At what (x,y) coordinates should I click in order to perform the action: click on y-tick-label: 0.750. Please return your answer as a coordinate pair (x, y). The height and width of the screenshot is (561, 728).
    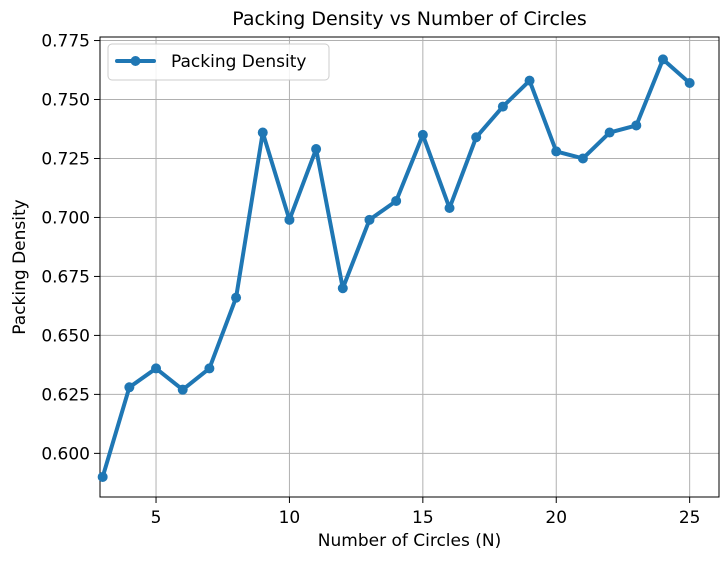
    Looking at the image, I should click on (65, 101).